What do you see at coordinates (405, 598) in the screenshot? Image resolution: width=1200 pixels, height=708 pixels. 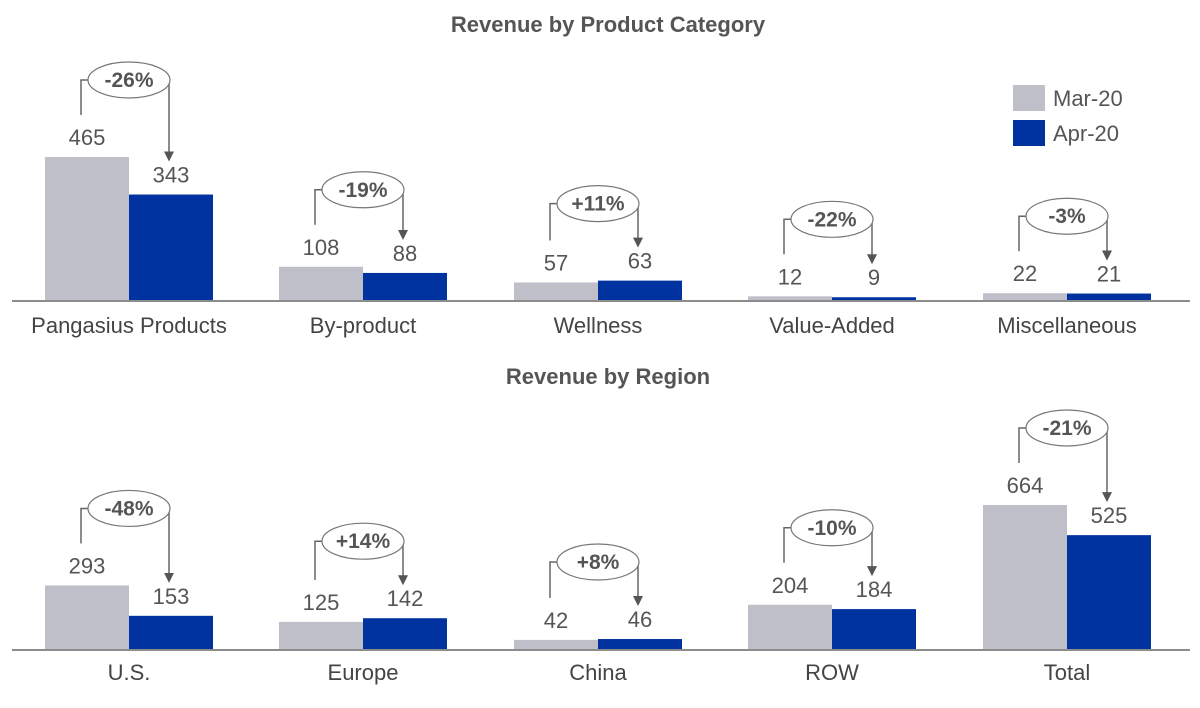 I see `value-label-europe-apr-20: 142` at bounding box center [405, 598].